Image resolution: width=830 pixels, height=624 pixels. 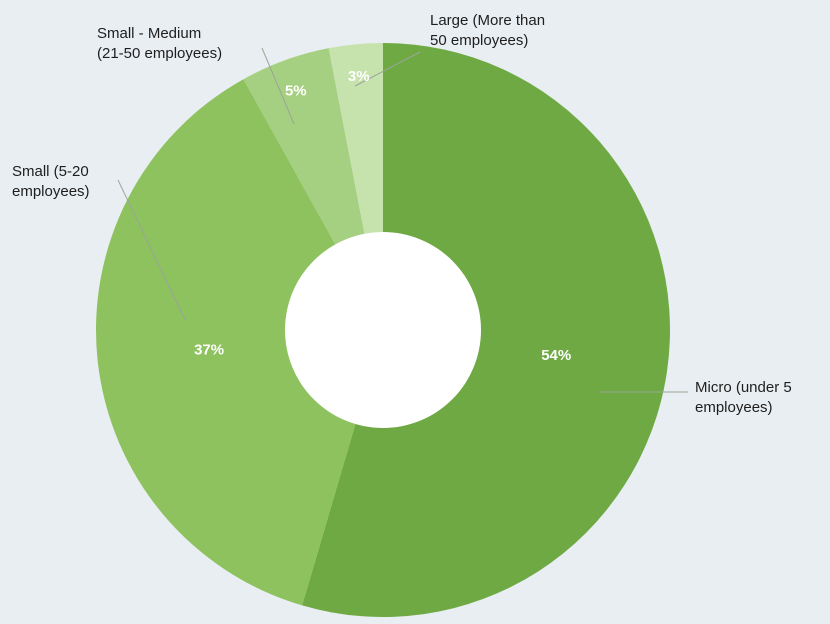 I want to click on category-label-small-5-20-employees: Small (5-20 employees), so click(x=51, y=181).